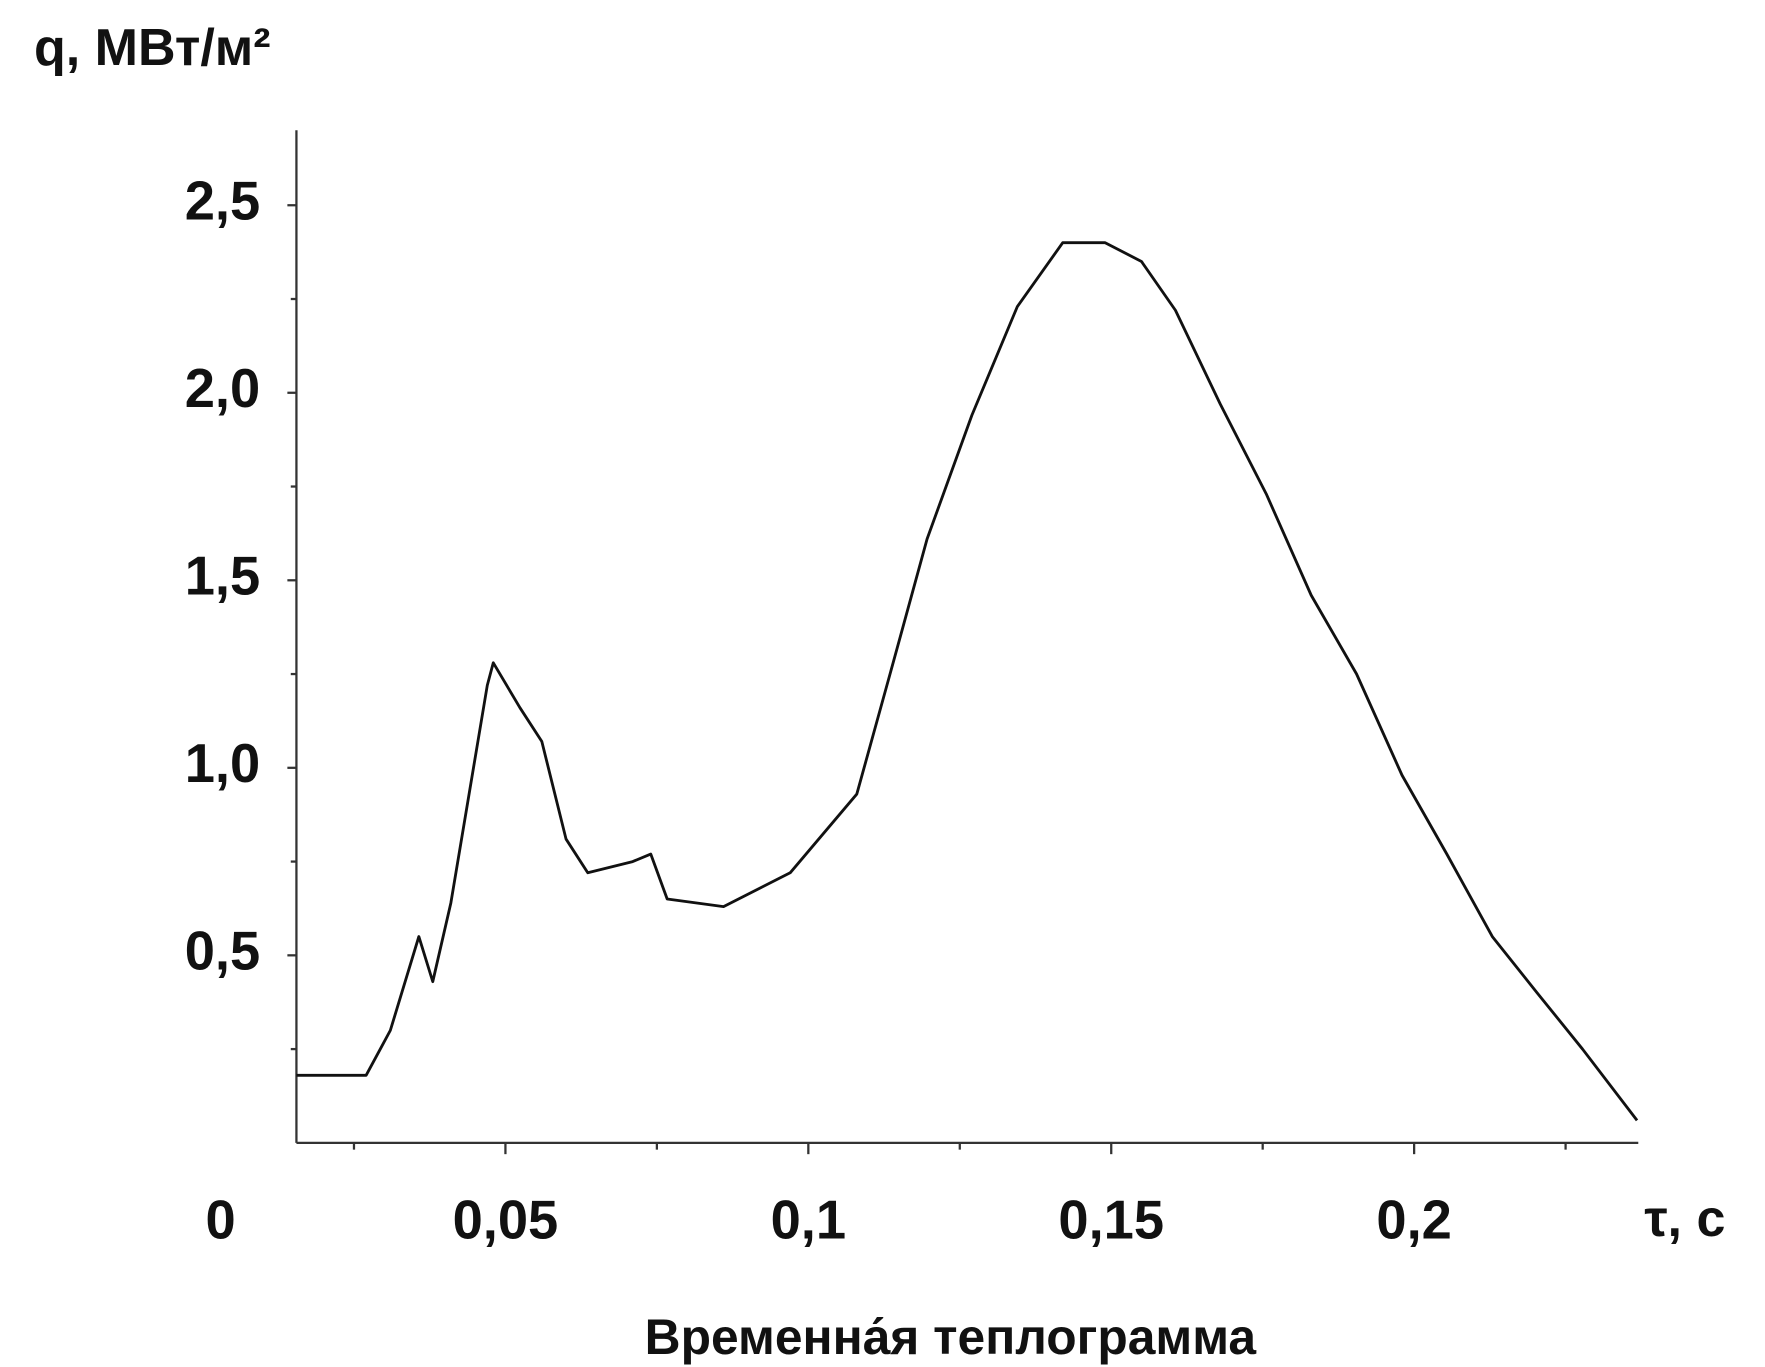 The width and height of the screenshot is (1765, 1367). I want to click on chart-title: Временна́я теплограмма, so click(951, 1337).